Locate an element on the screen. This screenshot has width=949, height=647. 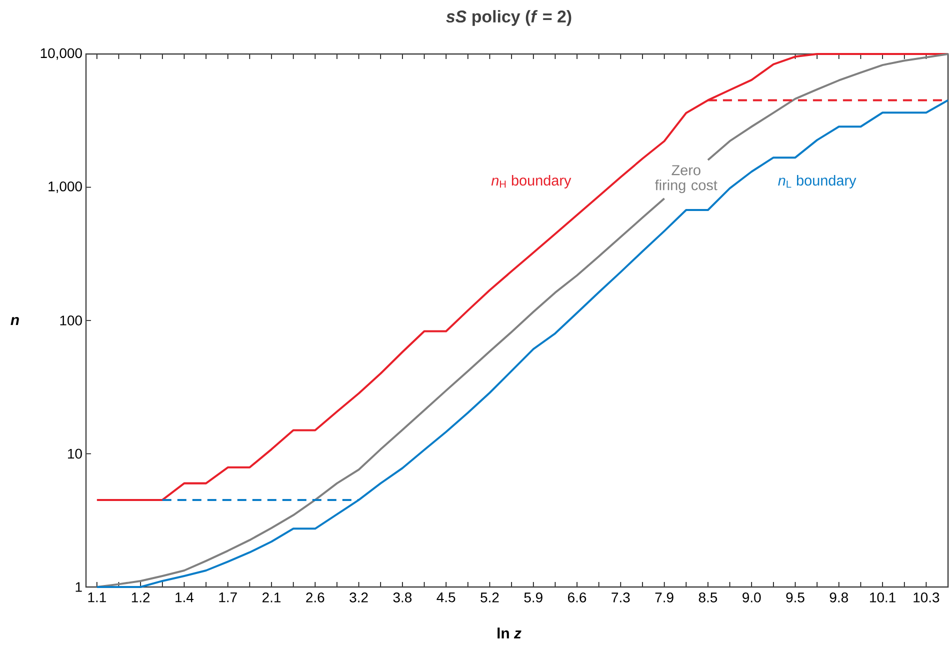
series-label: n$_{L}$ boundary is located at coordinates (817, 181).